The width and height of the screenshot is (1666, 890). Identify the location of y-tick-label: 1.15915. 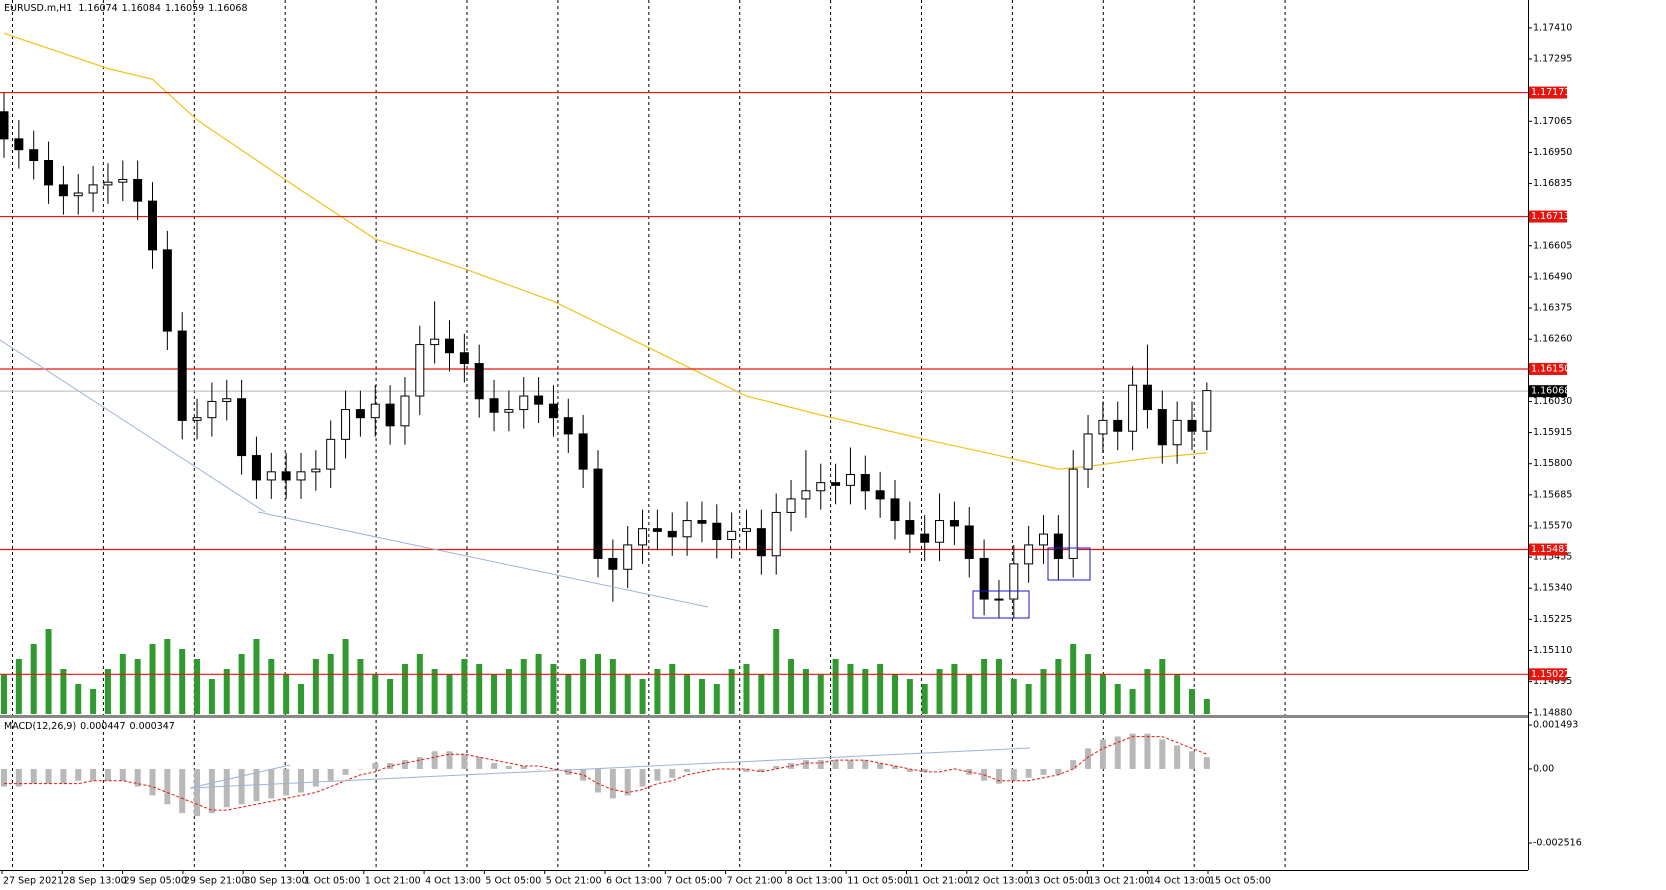
(1552, 432).